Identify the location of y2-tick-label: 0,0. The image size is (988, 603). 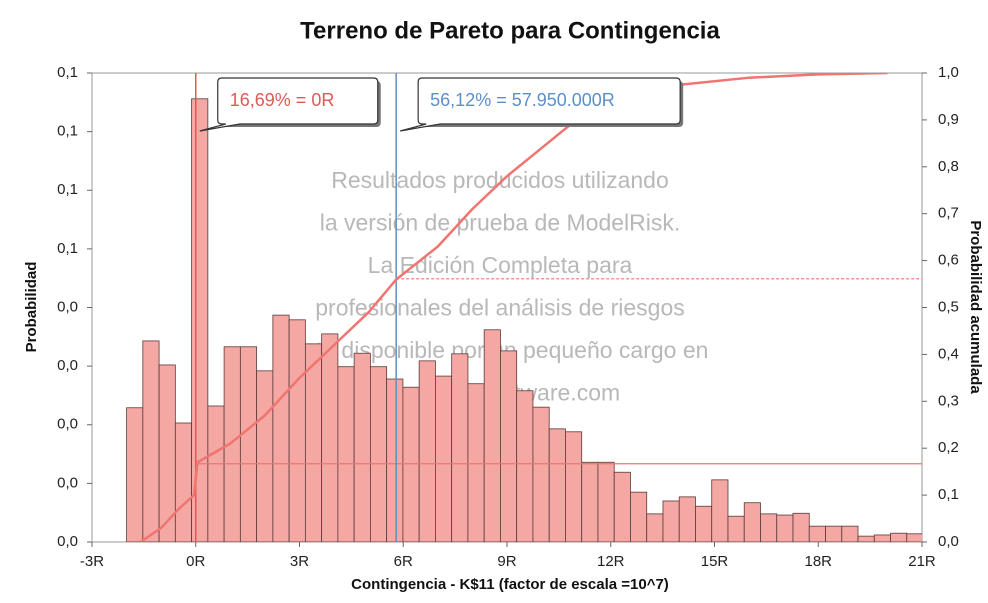
(948, 541).